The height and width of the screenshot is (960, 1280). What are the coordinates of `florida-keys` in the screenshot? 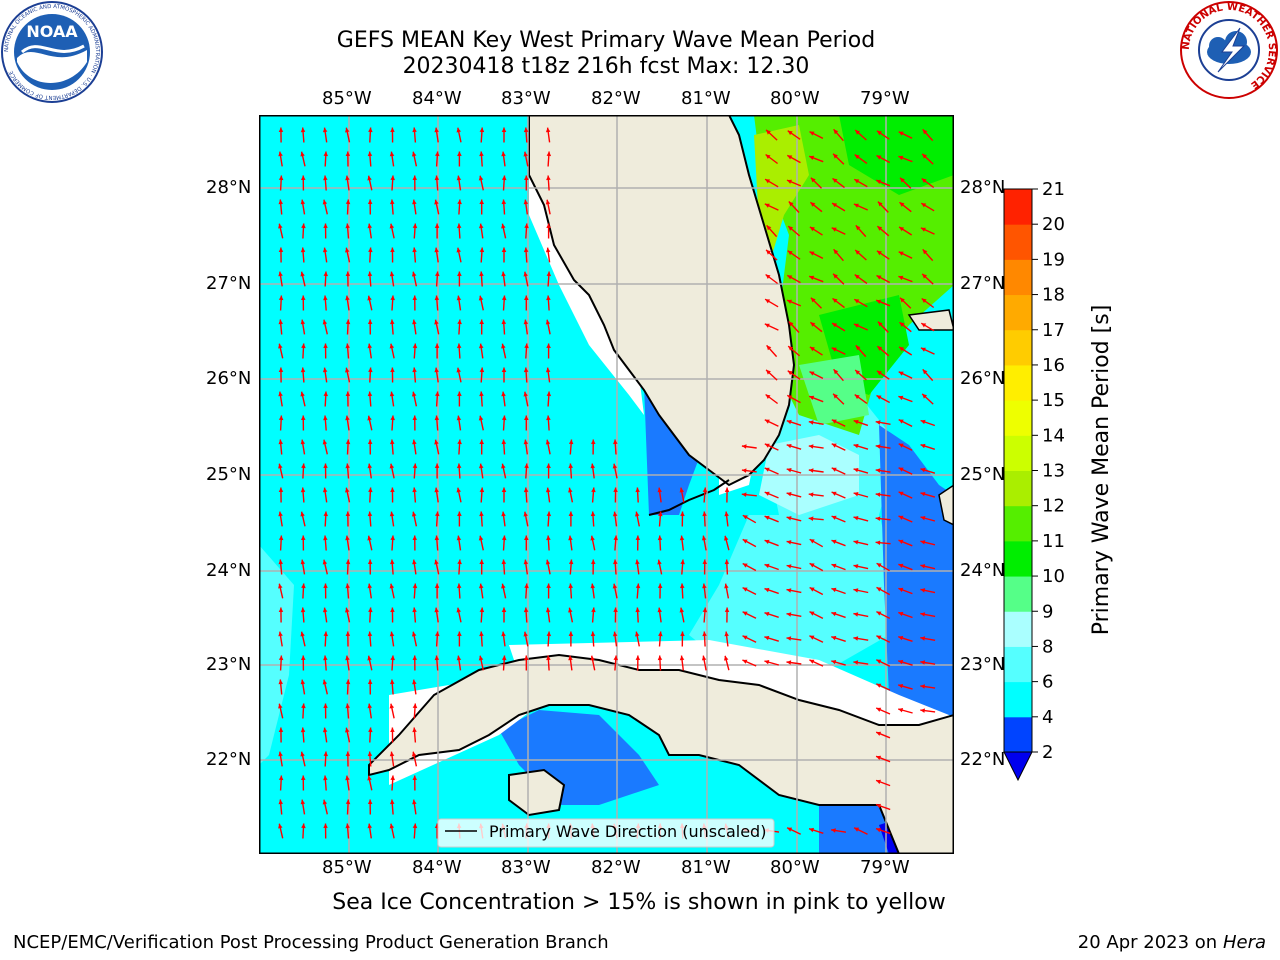 It's located at (689, 497).